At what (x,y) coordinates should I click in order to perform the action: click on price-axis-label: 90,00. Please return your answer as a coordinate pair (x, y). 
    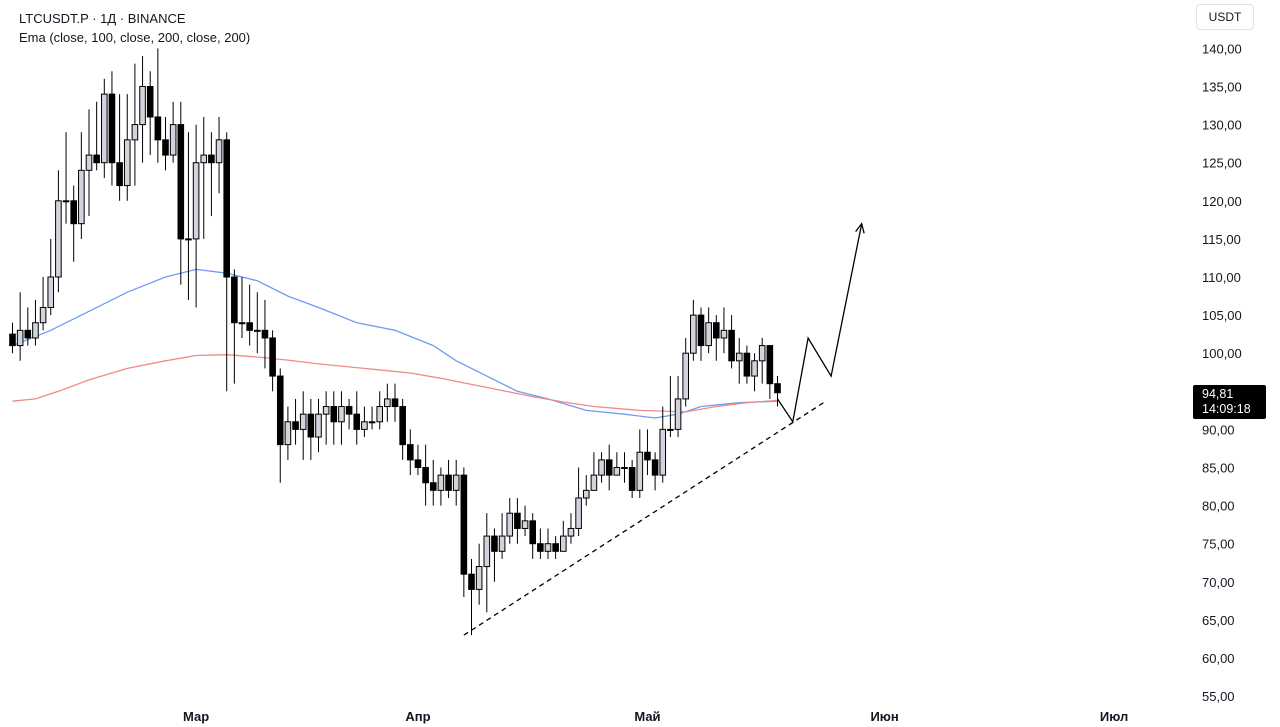
    Looking at the image, I should click on (1218, 429).